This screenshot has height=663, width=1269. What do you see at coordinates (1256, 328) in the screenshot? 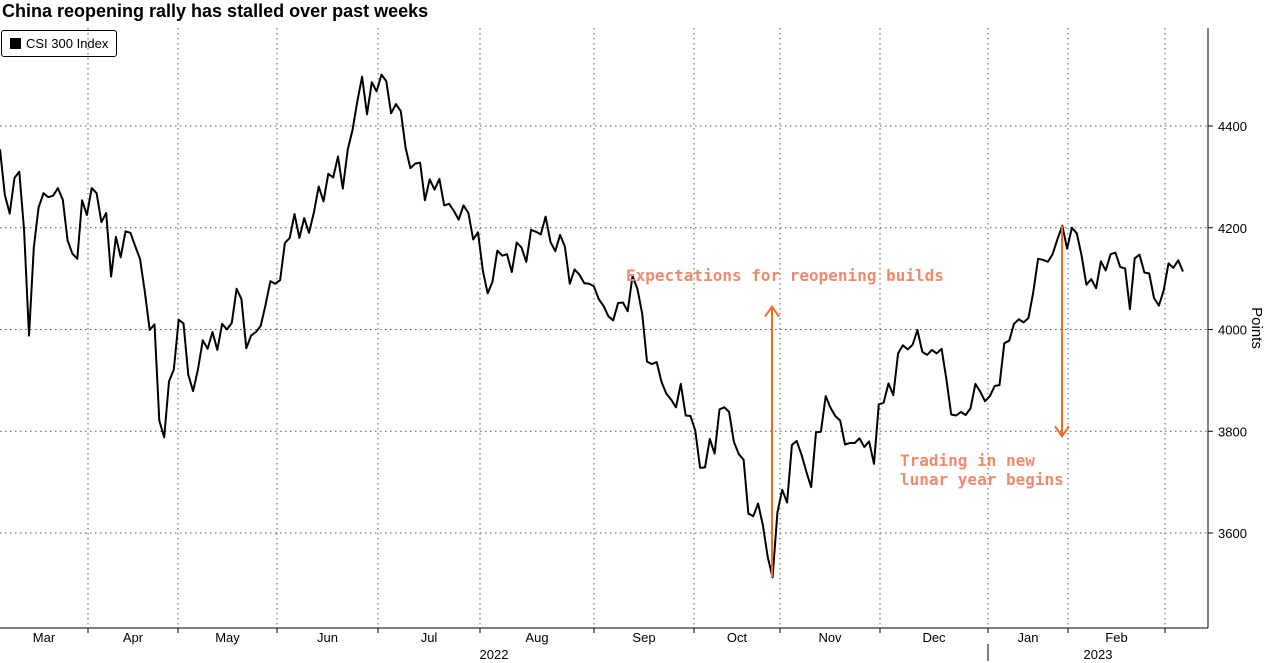
I see `y-axis-title: Points` at bounding box center [1256, 328].